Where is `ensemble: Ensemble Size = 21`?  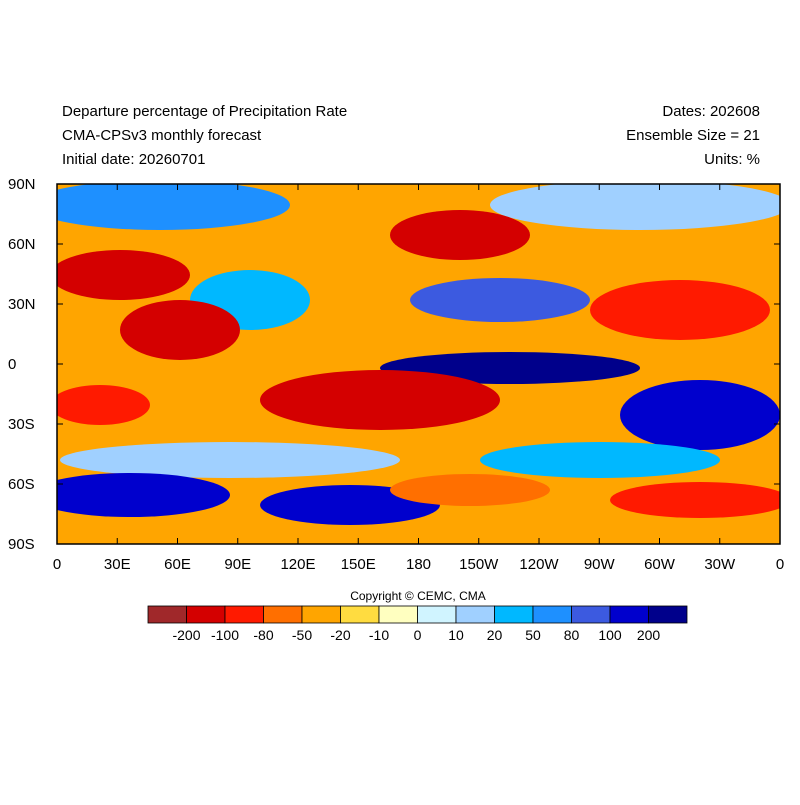
ensemble: Ensemble Size = 21 is located at coordinates (693, 135).